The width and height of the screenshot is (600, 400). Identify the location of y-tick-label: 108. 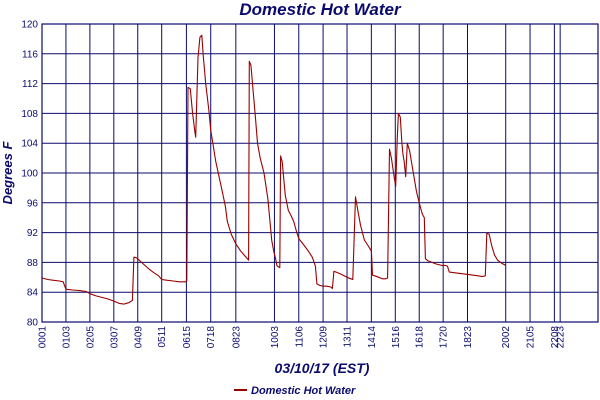
(29, 114).